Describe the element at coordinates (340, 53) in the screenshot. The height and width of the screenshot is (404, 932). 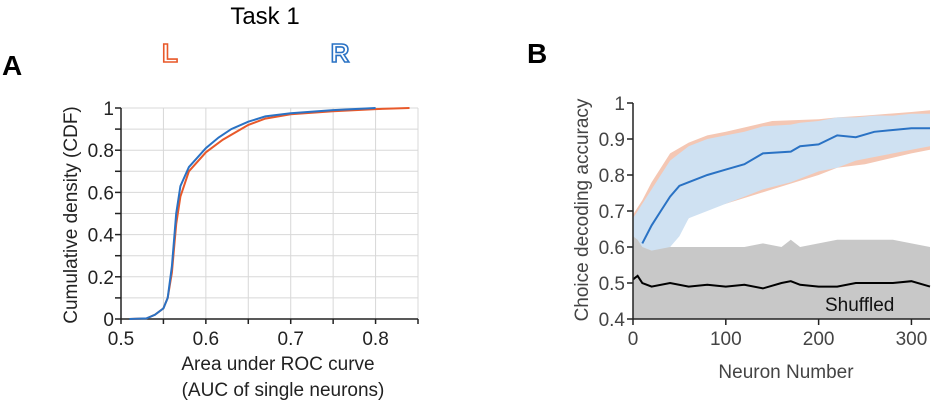
I see `legend-r: R` at that location.